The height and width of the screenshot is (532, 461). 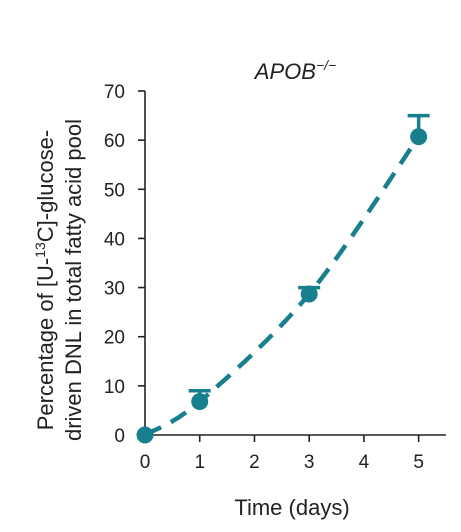 What do you see at coordinates (199, 462) in the screenshot?
I see `x-tick-label: 1` at bounding box center [199, 462].